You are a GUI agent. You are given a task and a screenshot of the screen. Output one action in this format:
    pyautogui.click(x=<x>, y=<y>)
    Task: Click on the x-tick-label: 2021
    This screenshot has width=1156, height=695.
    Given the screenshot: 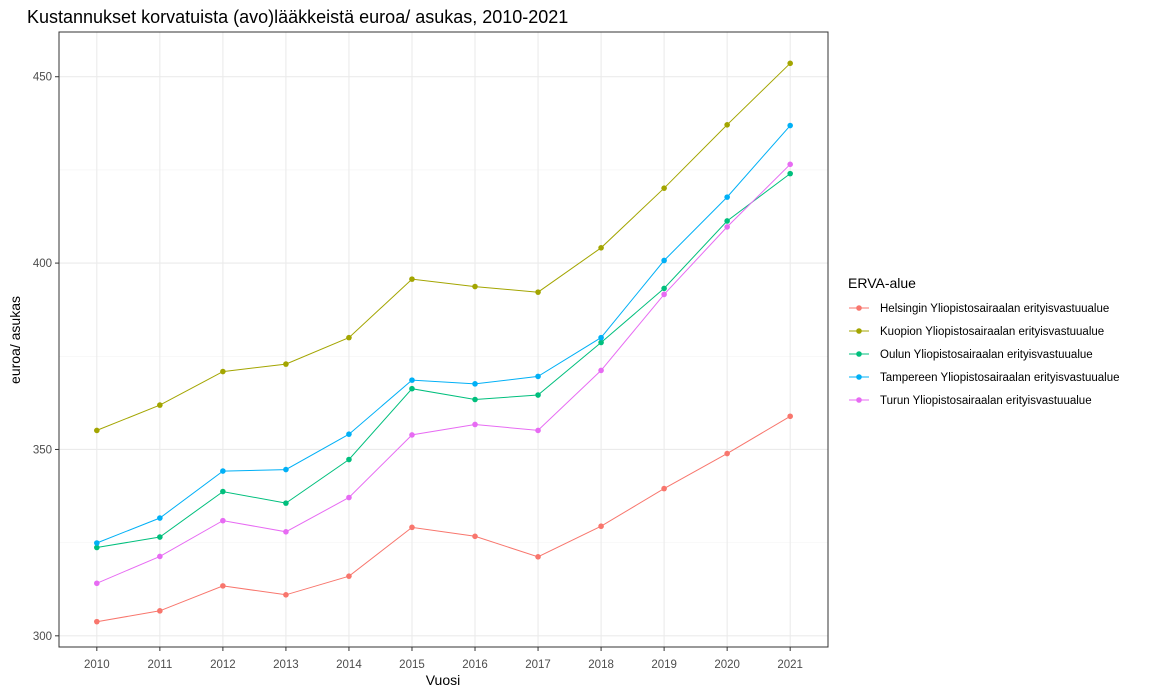 What is the action you would take?
    pyautogui.click(x=790, y=665)
    